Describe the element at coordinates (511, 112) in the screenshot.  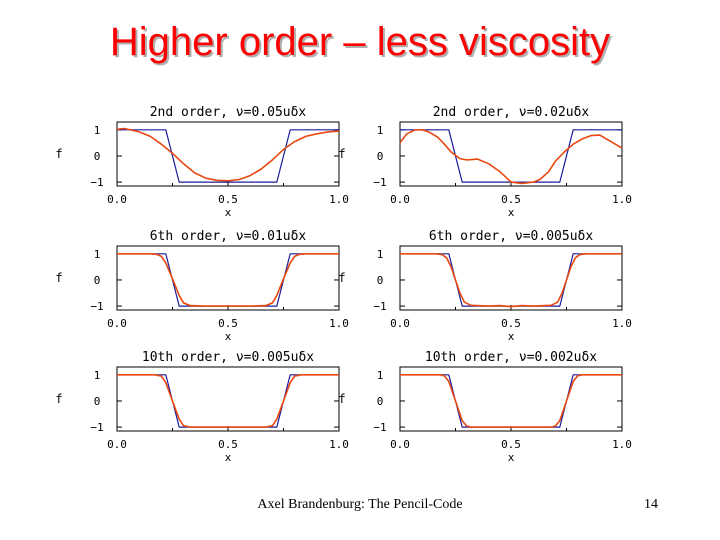
I see `panel-title: 2nd order, ν=0.02uδx` at that location.